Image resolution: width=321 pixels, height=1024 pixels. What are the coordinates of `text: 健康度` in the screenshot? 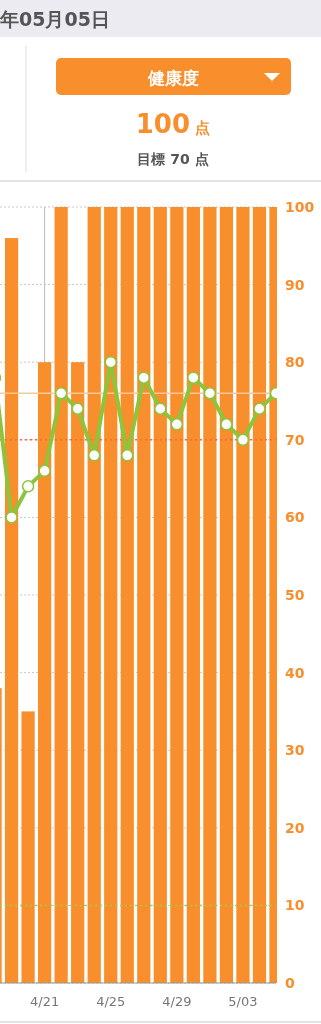 It's located at (172, 78).